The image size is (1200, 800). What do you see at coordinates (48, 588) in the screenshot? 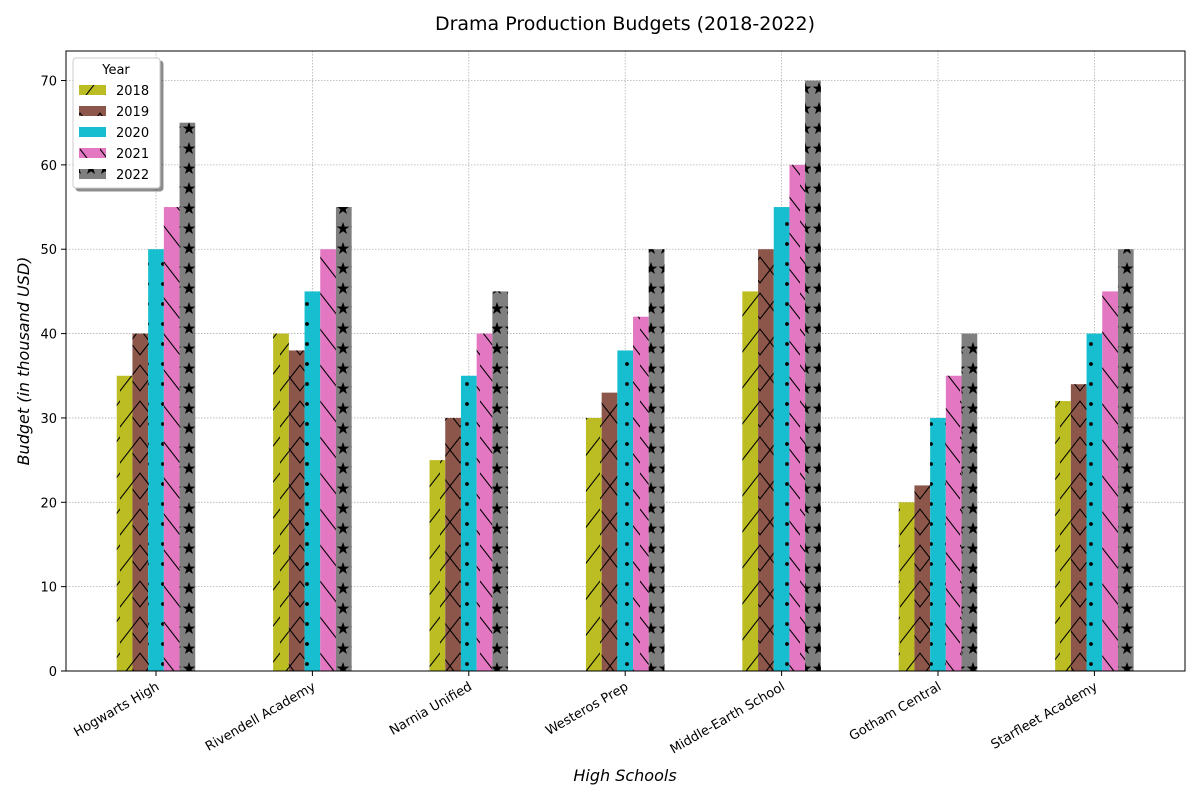
I see `y-tick-label: 10` at bounding box center [48, 588].